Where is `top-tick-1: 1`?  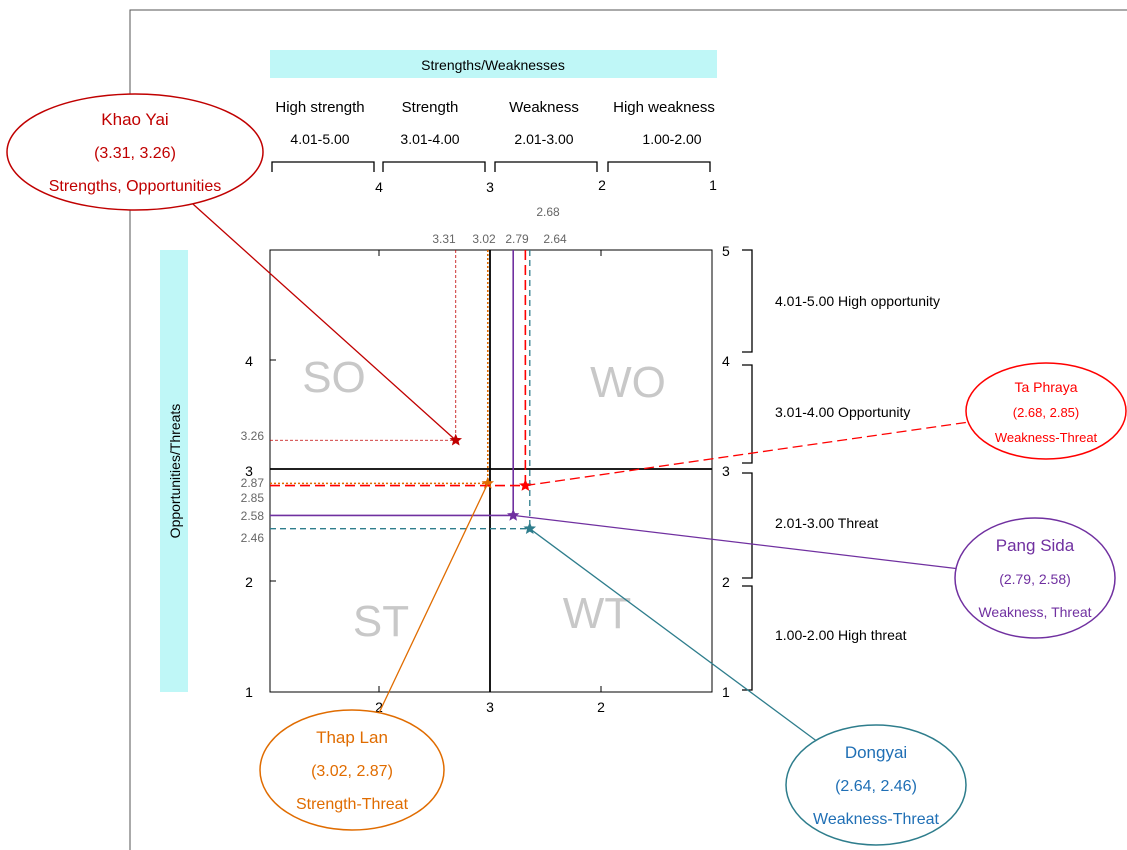 top-tick-1: 1 is located at coordinates (713, 185).